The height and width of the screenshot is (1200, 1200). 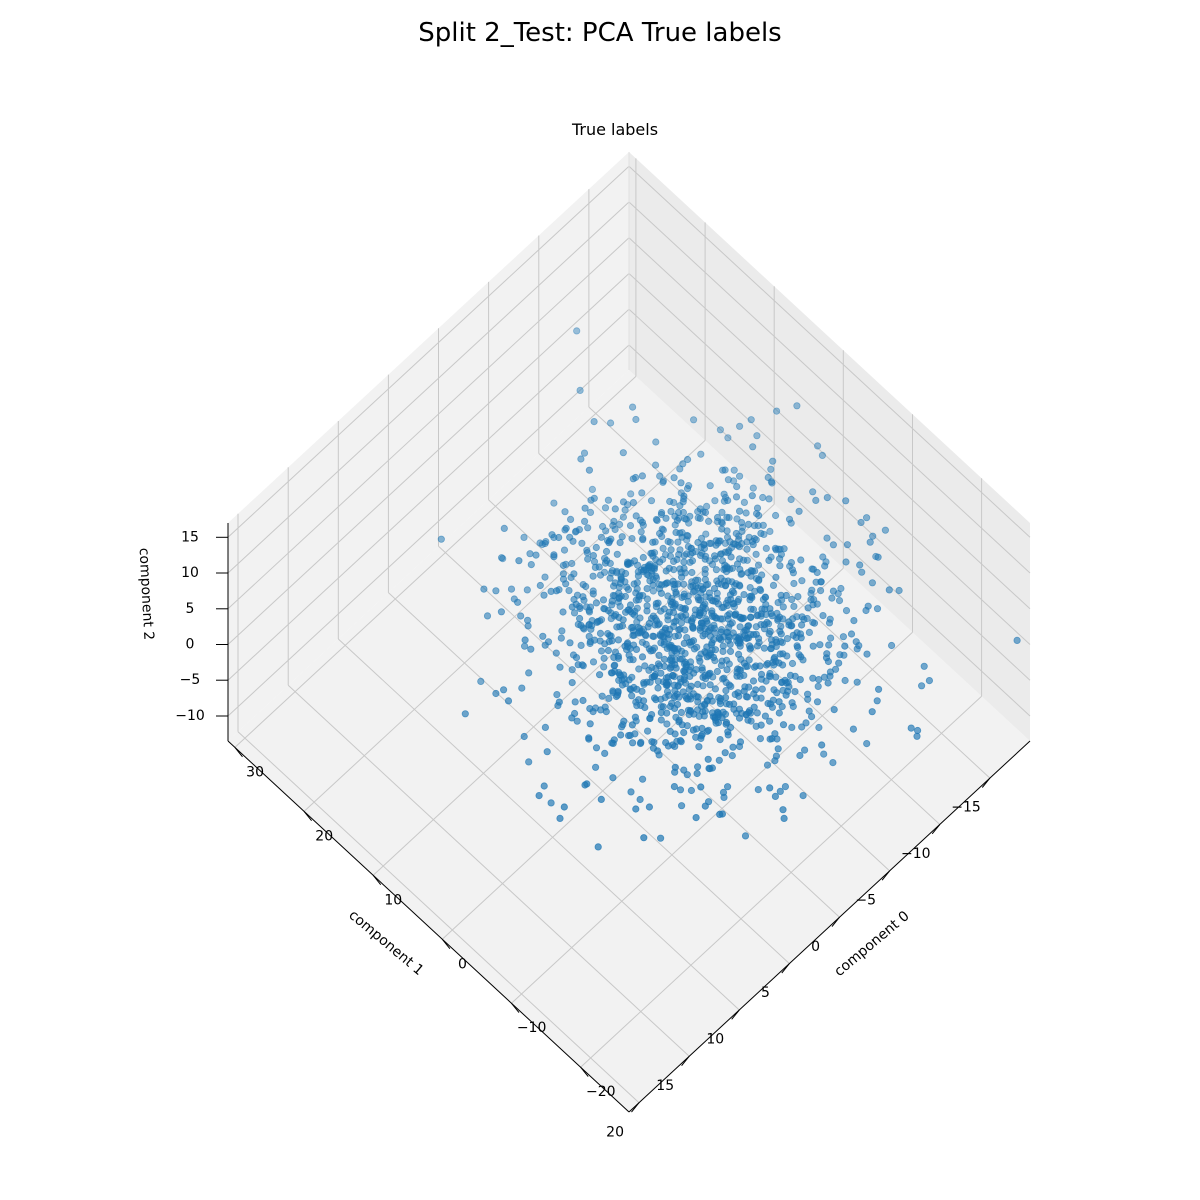 What do you see at coordinates (916, 854) in the screenshot?
I see `y-tick-label: −10` at bounding box center [916, 854].